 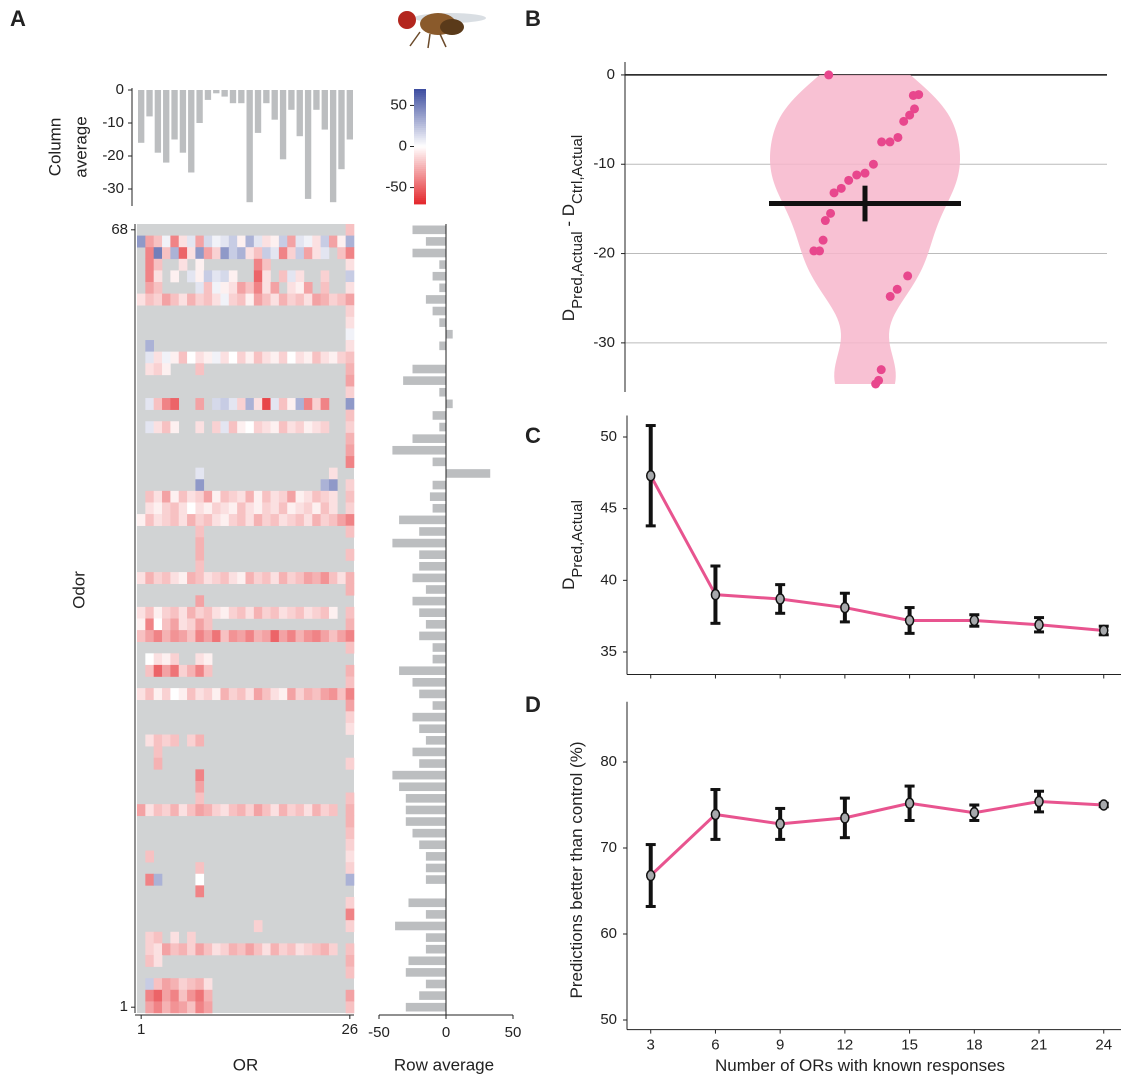 What do you see at coordinates (349, 1029) in the screenshot?
I see `x-tick-label: 26` at bounding box center [349, 1029].